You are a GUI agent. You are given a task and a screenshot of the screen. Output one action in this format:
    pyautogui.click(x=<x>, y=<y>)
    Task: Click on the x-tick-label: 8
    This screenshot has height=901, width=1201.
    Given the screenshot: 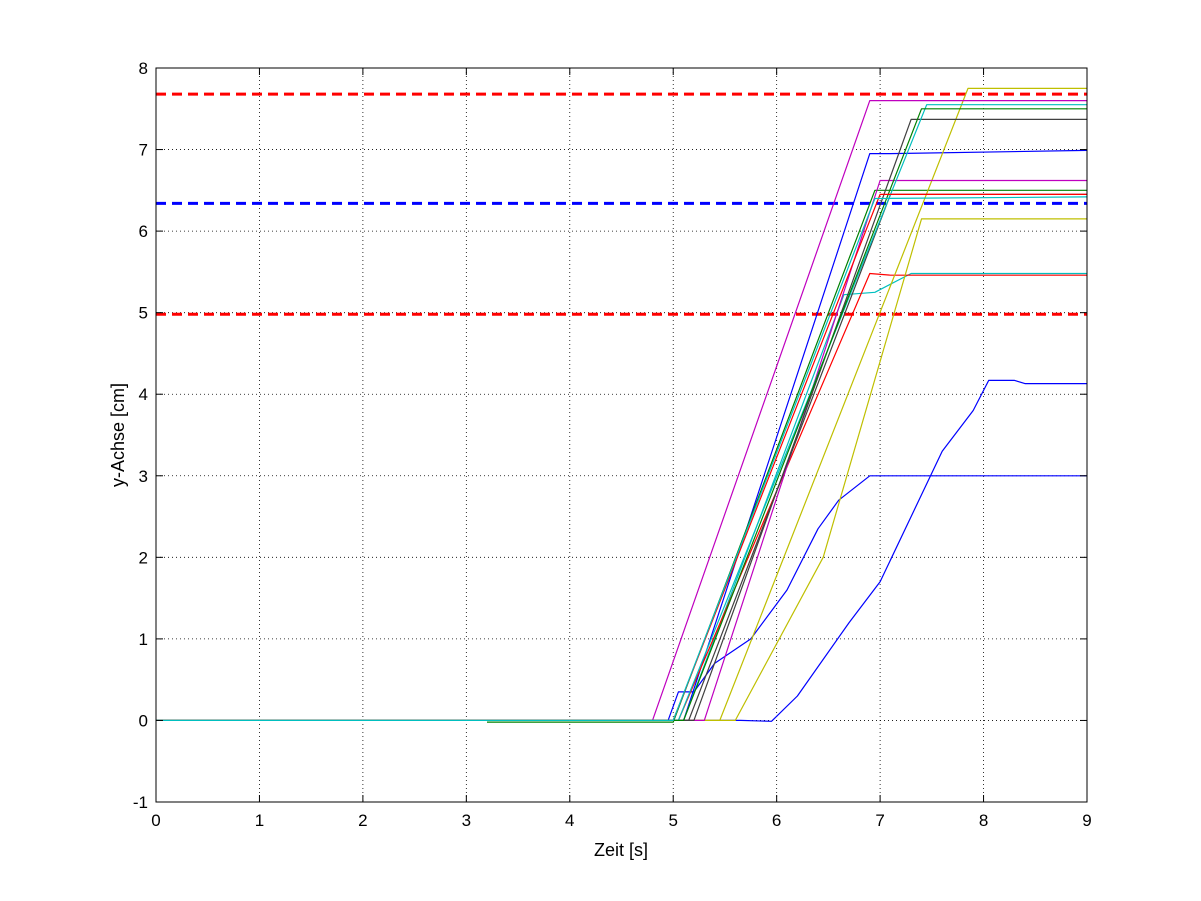 What is the action you would take?
    pyautogui.click(x=983, y=820)
    